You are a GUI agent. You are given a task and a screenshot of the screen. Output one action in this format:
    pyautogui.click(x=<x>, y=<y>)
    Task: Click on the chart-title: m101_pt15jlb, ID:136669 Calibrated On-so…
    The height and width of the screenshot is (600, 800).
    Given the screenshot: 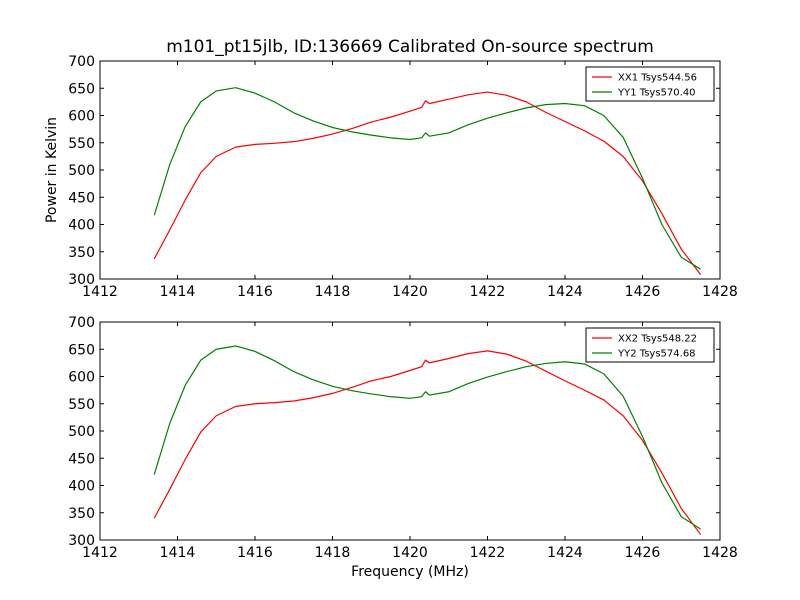 What is the action you would take?
    pyautogui.click(x=410, y=47)
    